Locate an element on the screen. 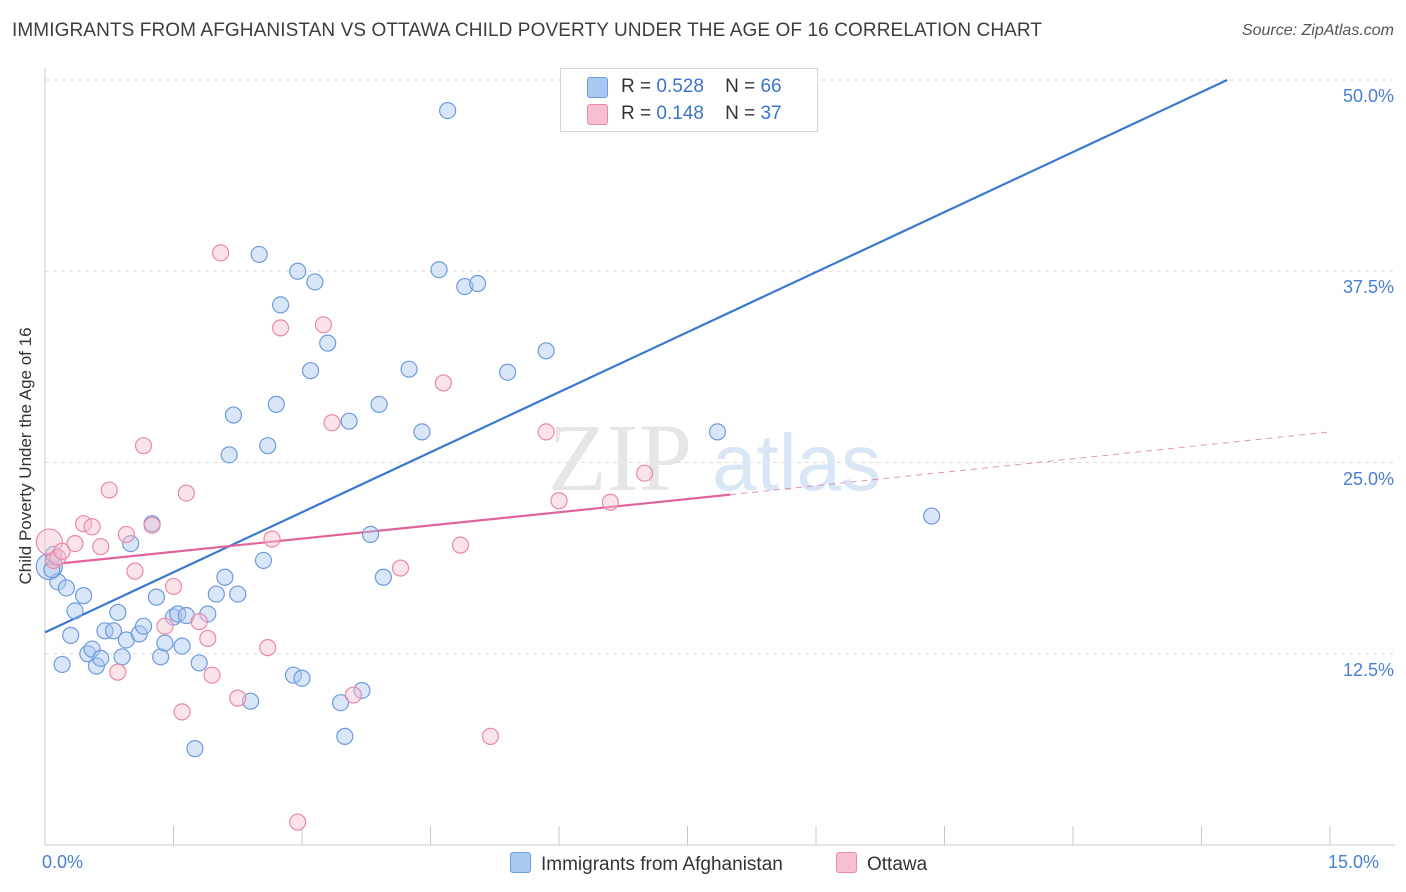 The width and height of the screenshot is (1406, 892). legend-r-value: 0.148 is located at coordinates (680, 113).